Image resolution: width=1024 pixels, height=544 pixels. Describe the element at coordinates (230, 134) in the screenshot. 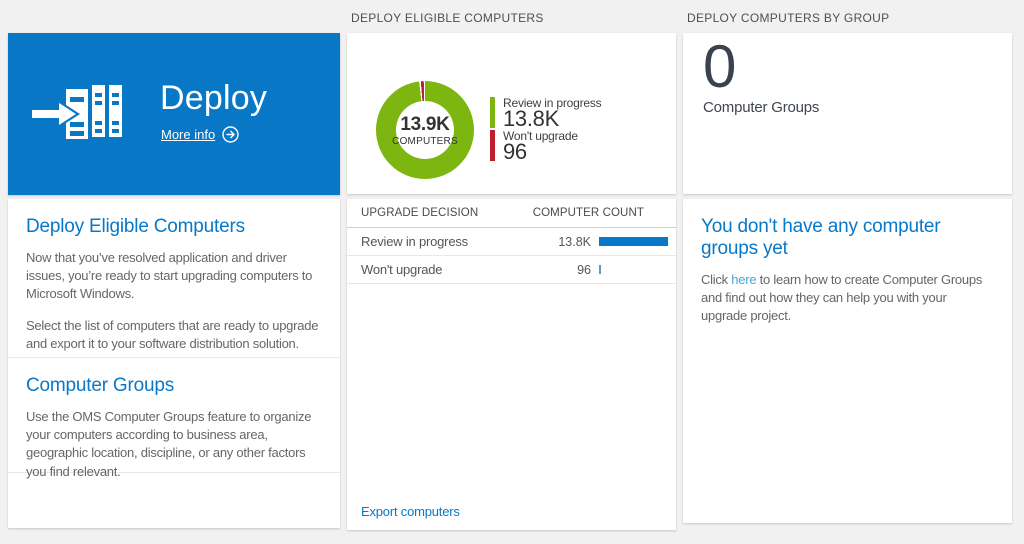

I see `arrow-circle-icon` at that location.